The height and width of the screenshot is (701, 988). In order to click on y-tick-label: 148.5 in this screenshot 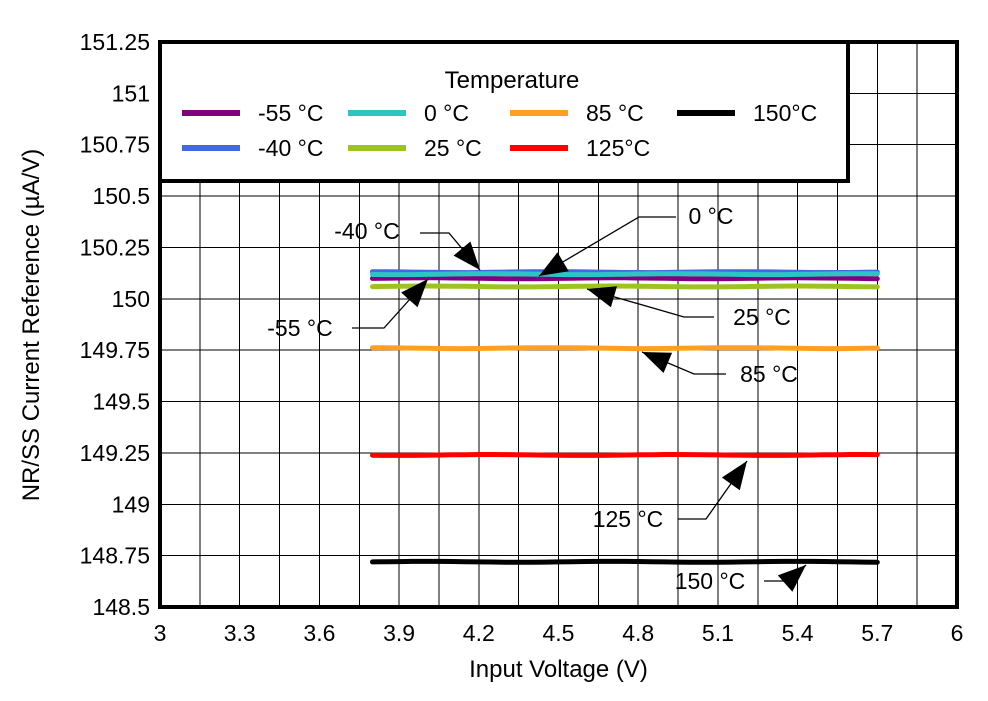, I will do `click(121, 607)`.